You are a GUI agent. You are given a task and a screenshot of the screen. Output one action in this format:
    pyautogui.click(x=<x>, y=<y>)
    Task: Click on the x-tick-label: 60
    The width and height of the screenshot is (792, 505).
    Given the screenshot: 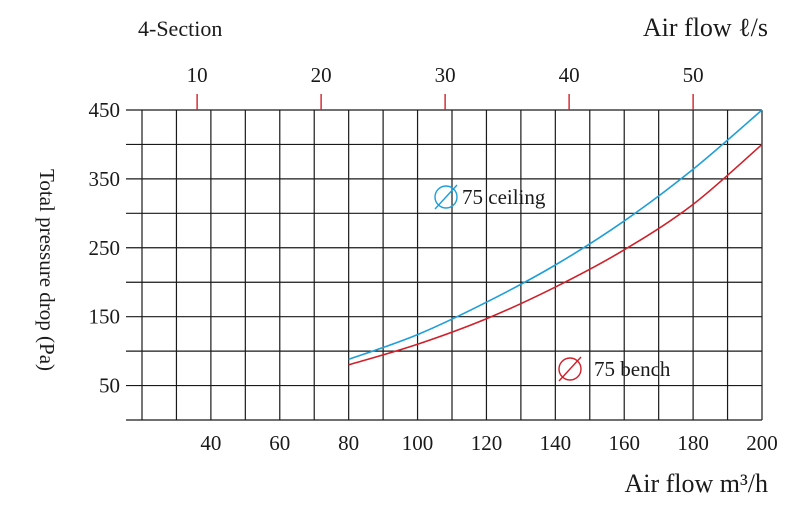 What is the action you would take?
    pyautogui.click(x=279, y=443)
    